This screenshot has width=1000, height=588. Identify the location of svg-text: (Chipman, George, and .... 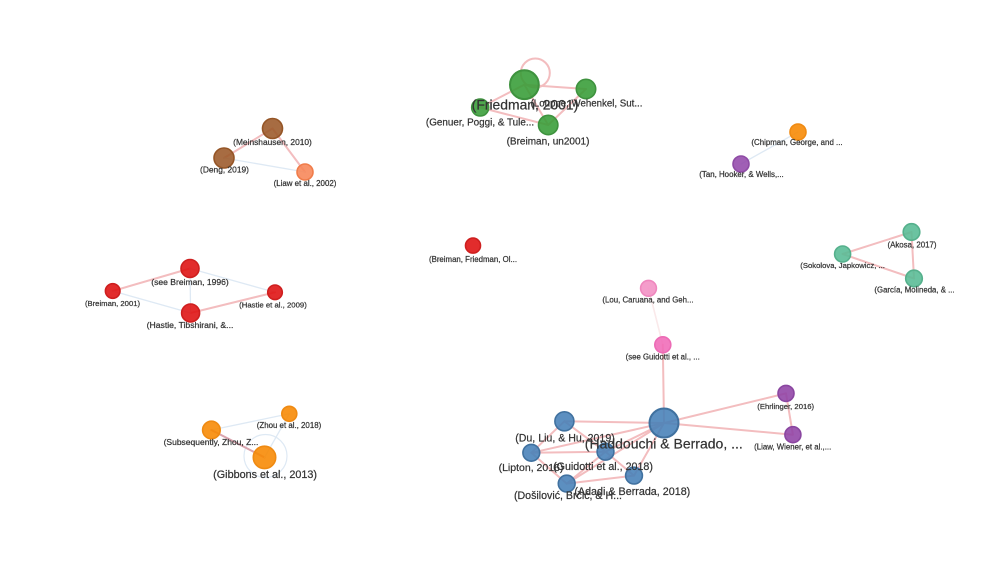
(796, 142).